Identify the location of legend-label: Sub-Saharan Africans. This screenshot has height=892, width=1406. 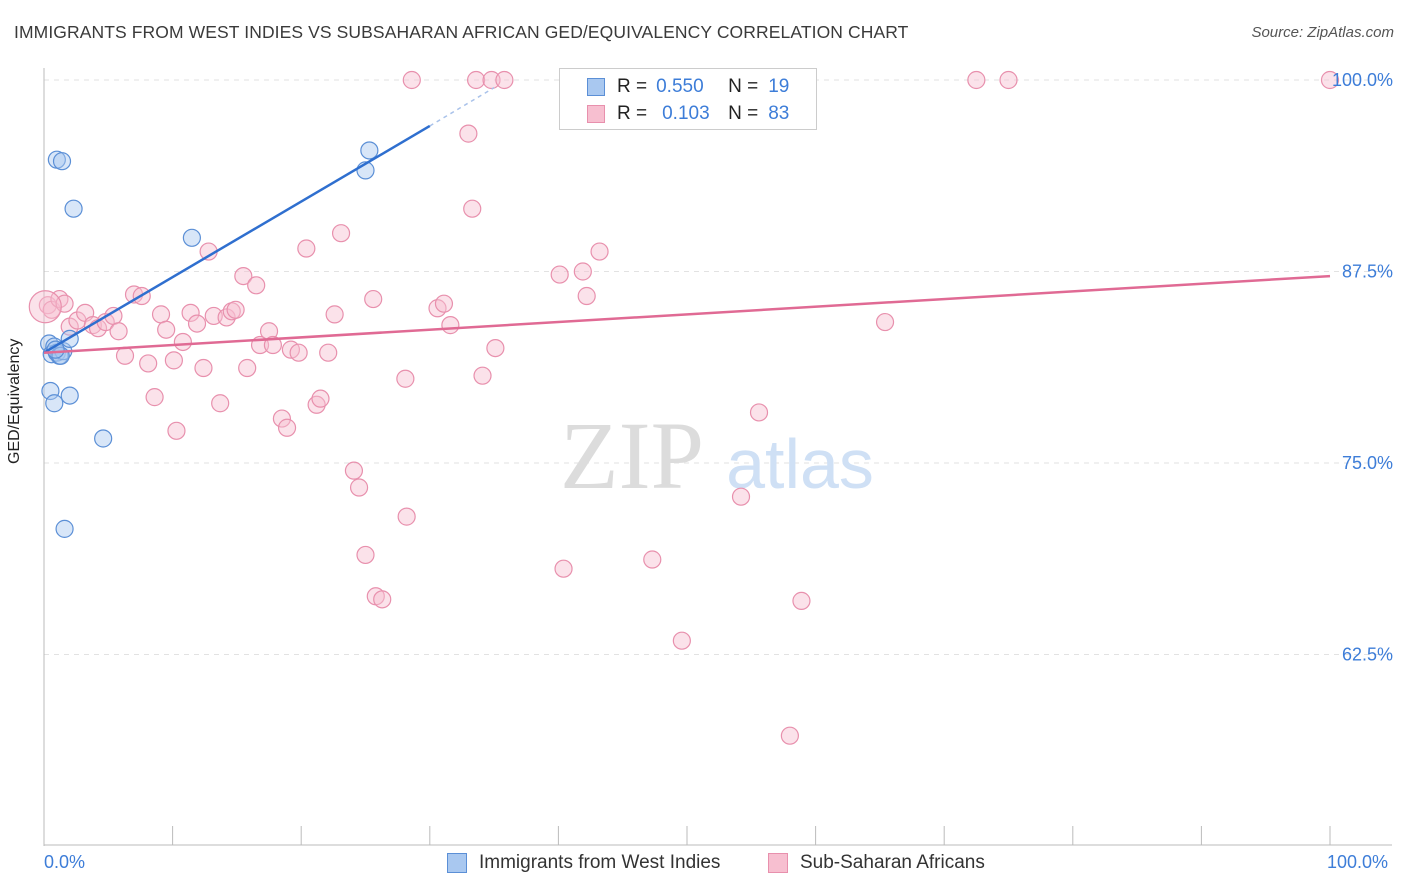
(892, 862).